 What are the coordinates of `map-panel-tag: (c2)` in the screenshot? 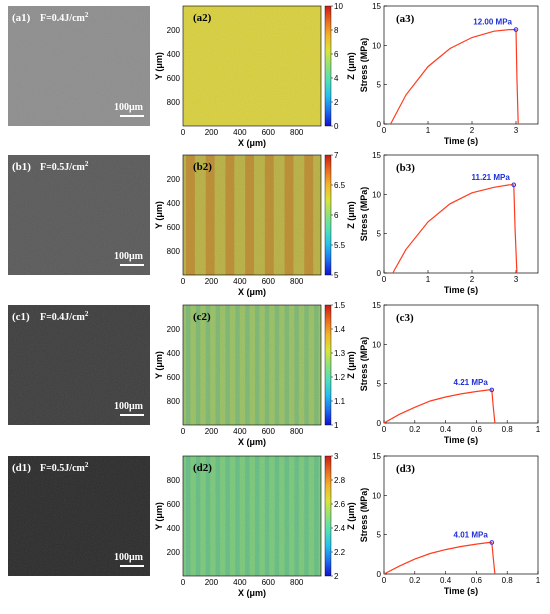 It's located at (202, 317).